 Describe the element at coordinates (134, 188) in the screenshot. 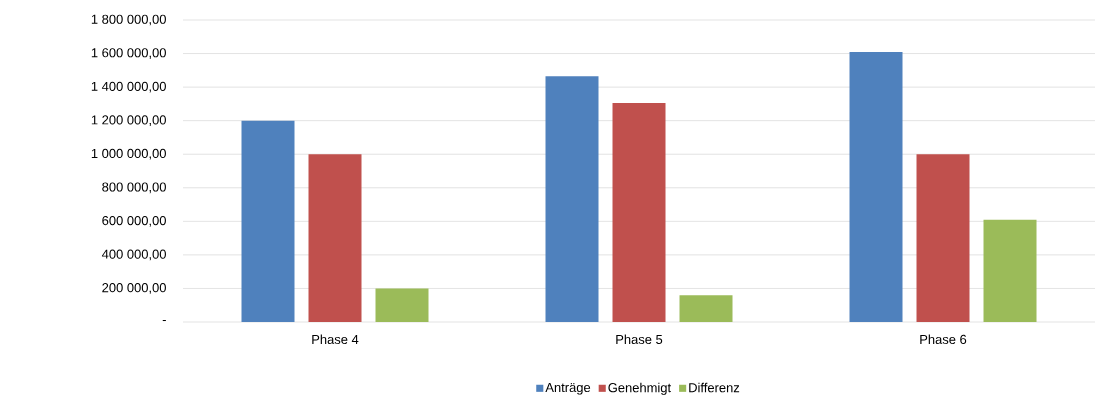

I see `y-tick-label: 800 000,00` at that location.